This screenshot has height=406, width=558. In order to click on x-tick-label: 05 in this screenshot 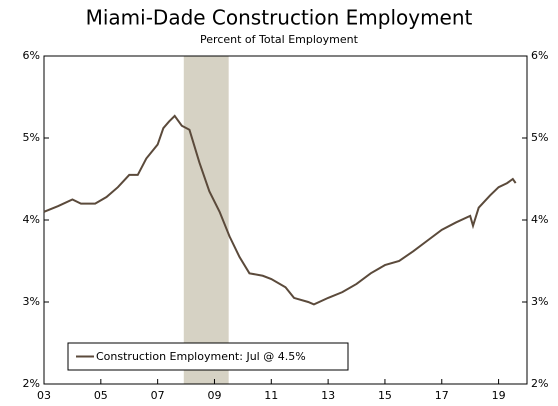, I will do `click(101, 395)`.